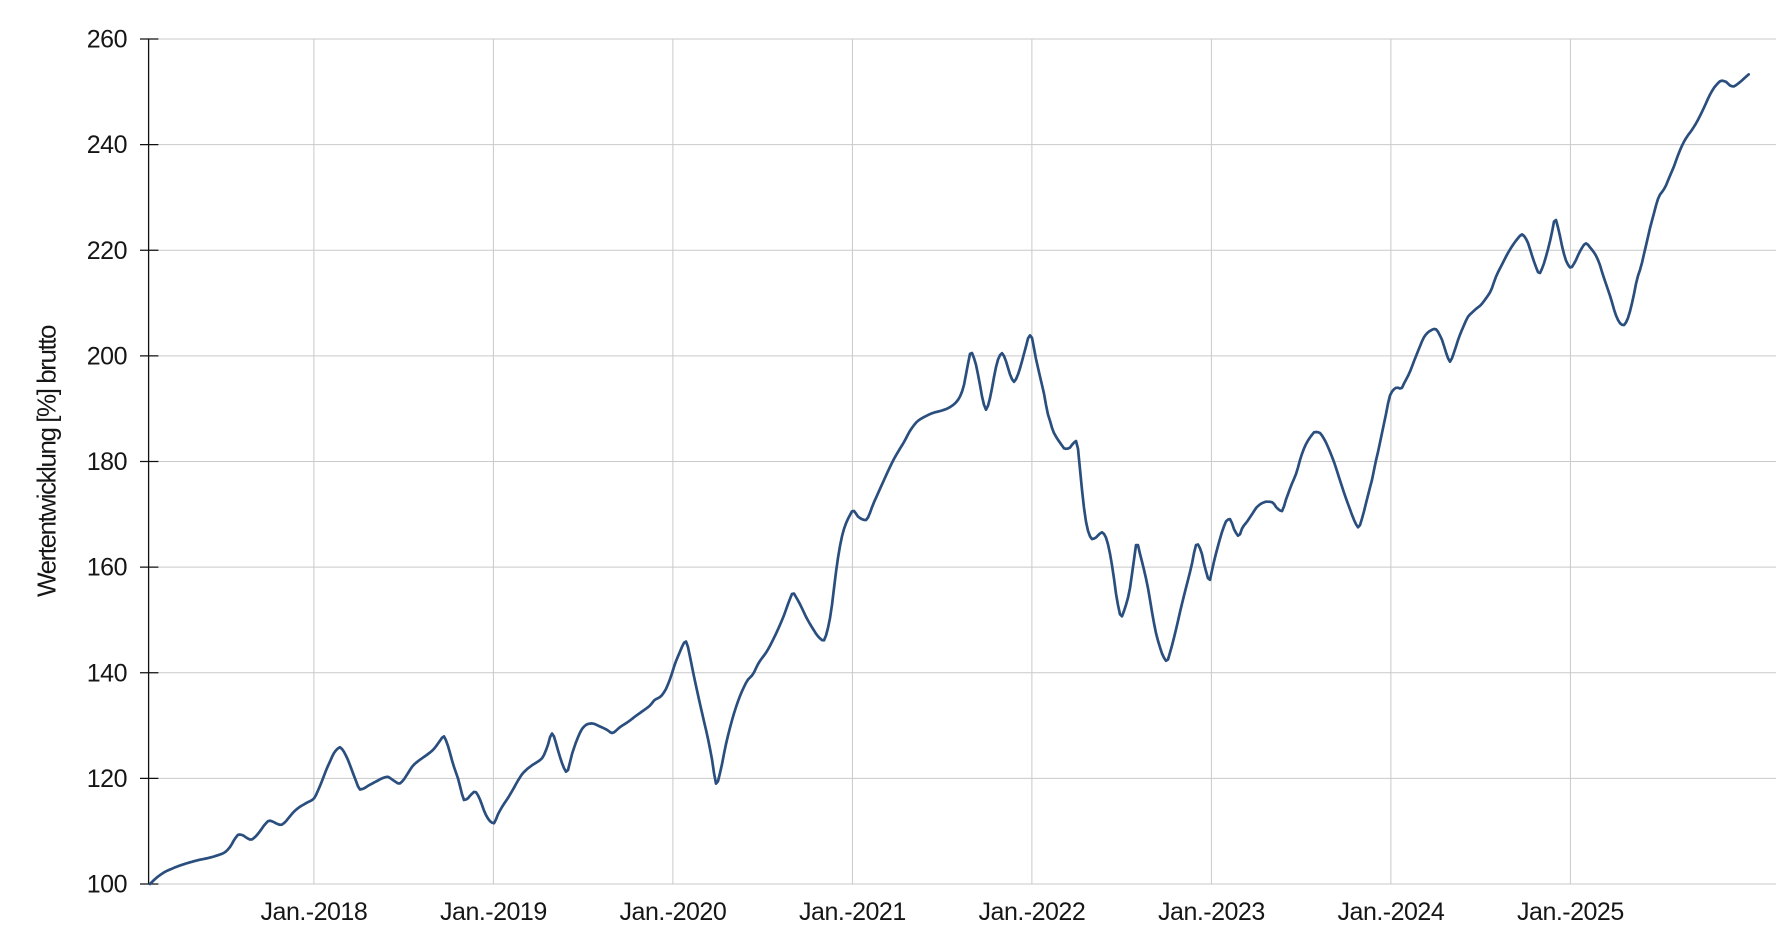 Image resolution: width=1776 pixels, height=936 pixels. What do you see at coordinates (107, 568) in the screenshot?
I see `svg-text: 160` at bounding box center [107, 568].